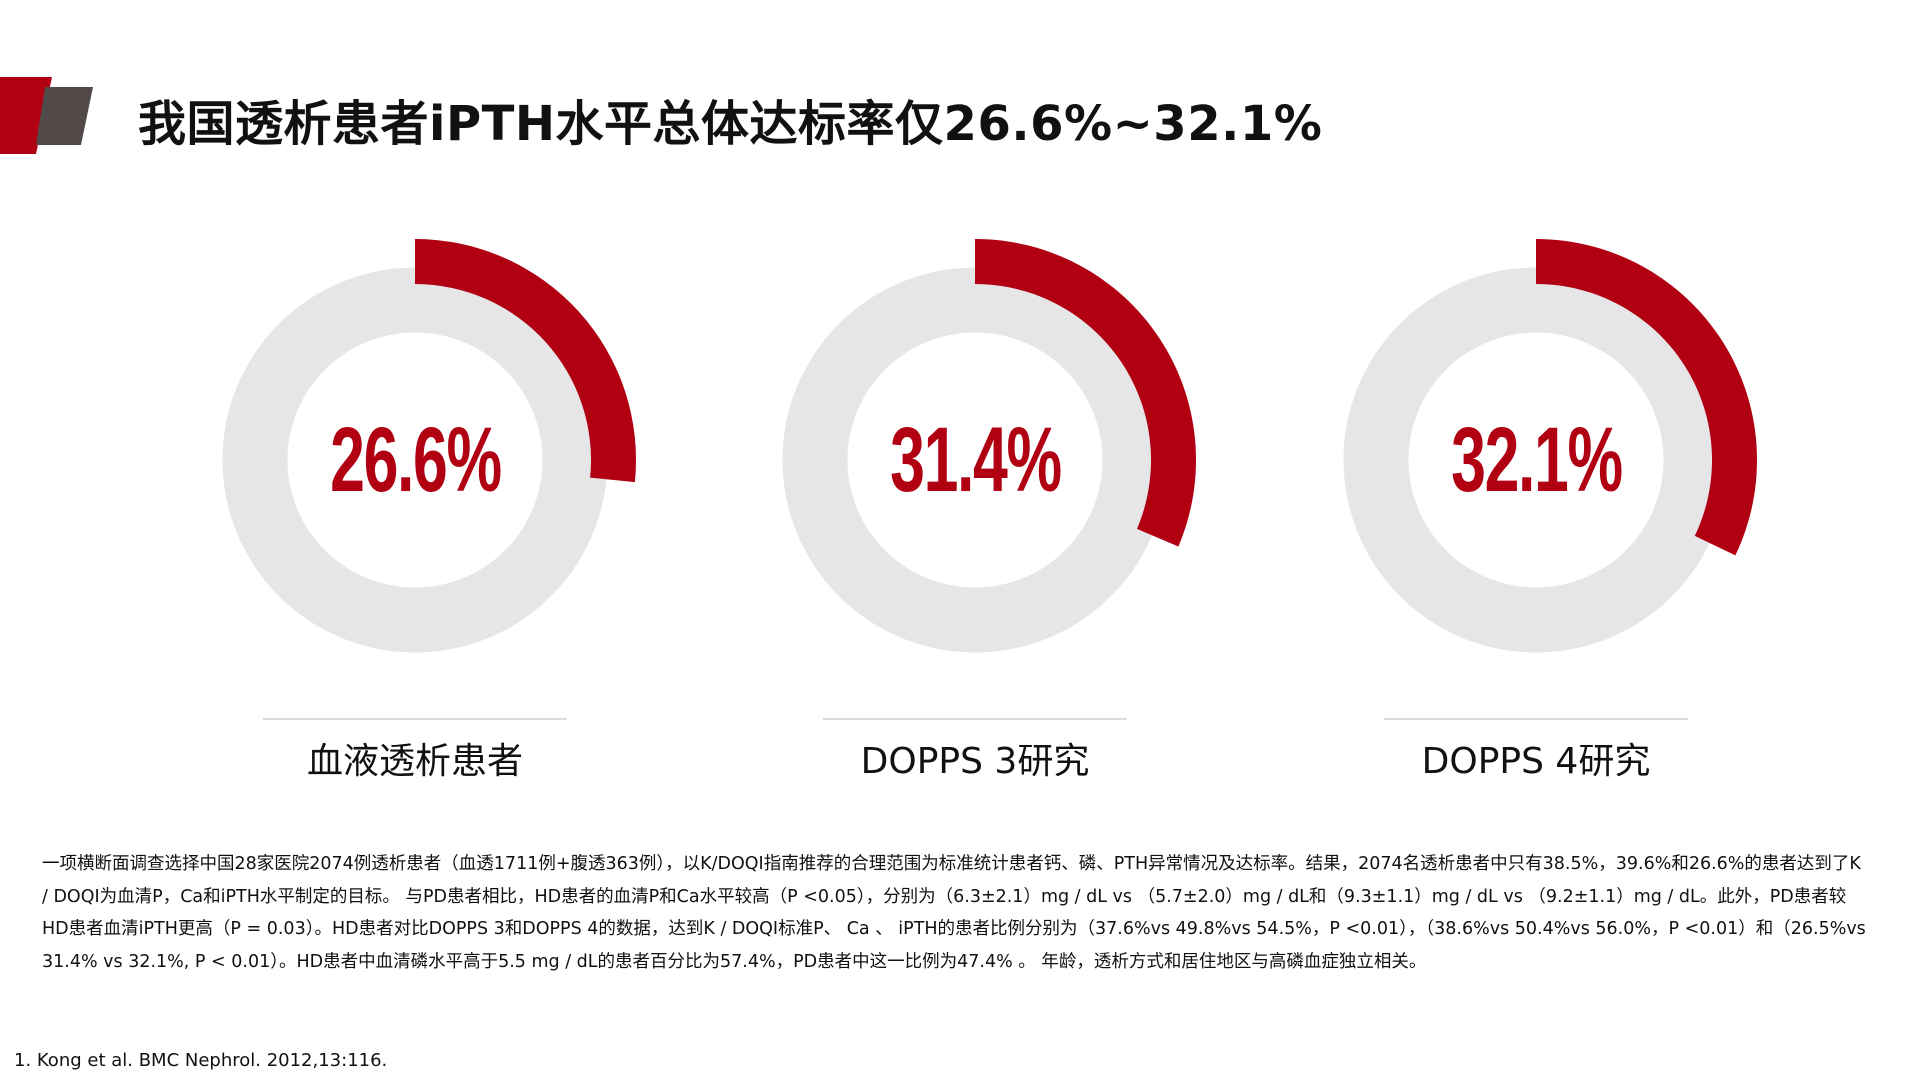 This screenshot has height=1080, width=1920. Describe the element at coordinates (730, 124) in the screenshot. I see `page-title: 我国透析患者iPTH水平总体达标率仅26.6%~32.1%` at that location.